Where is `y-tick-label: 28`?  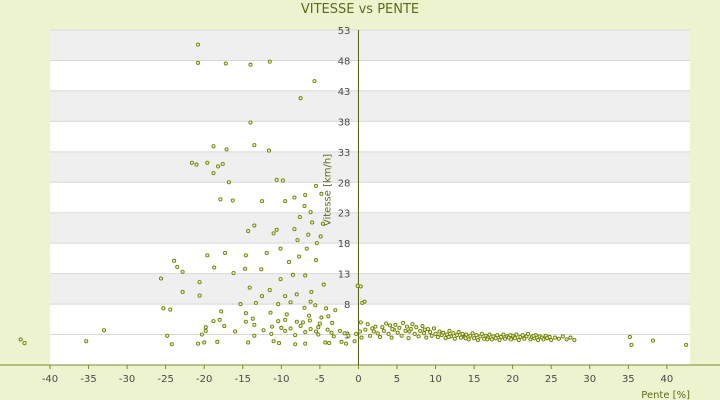 y-tick-label: 28 is located at coordinates (344, 183).